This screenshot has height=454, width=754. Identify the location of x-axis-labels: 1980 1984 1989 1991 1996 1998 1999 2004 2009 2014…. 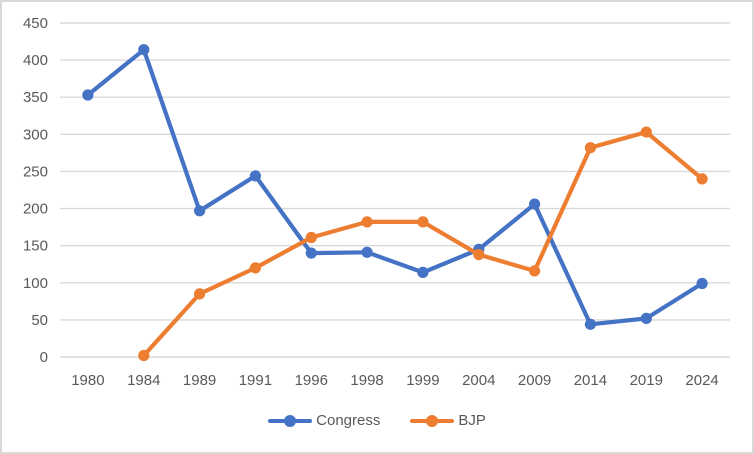
(395, 380).